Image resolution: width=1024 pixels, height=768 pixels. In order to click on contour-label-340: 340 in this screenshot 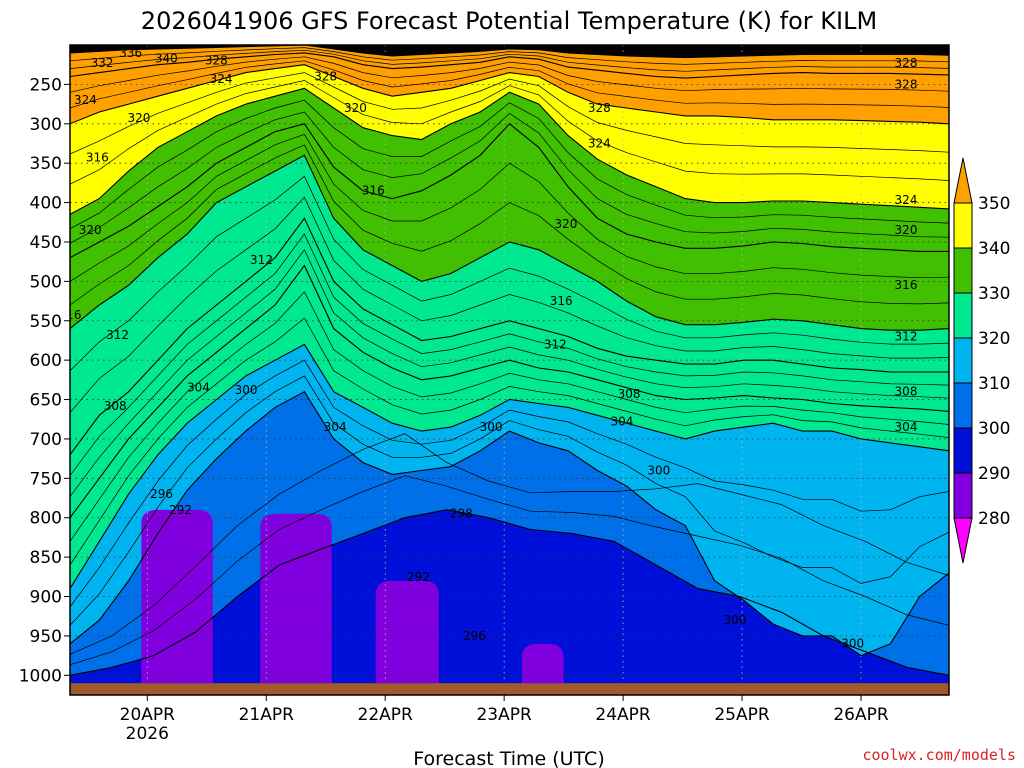, I will do `click(166, 58)`.